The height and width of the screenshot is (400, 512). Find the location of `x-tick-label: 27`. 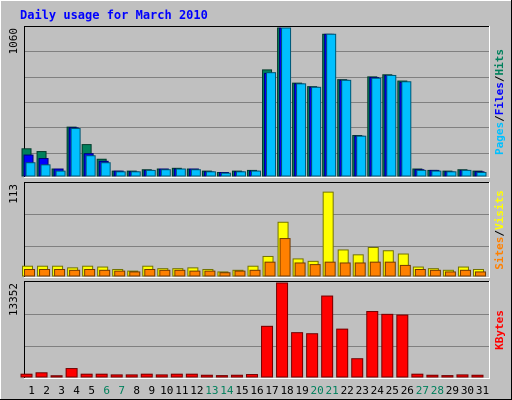

x-tick-label: 27 is located at coordinates (422, 390).